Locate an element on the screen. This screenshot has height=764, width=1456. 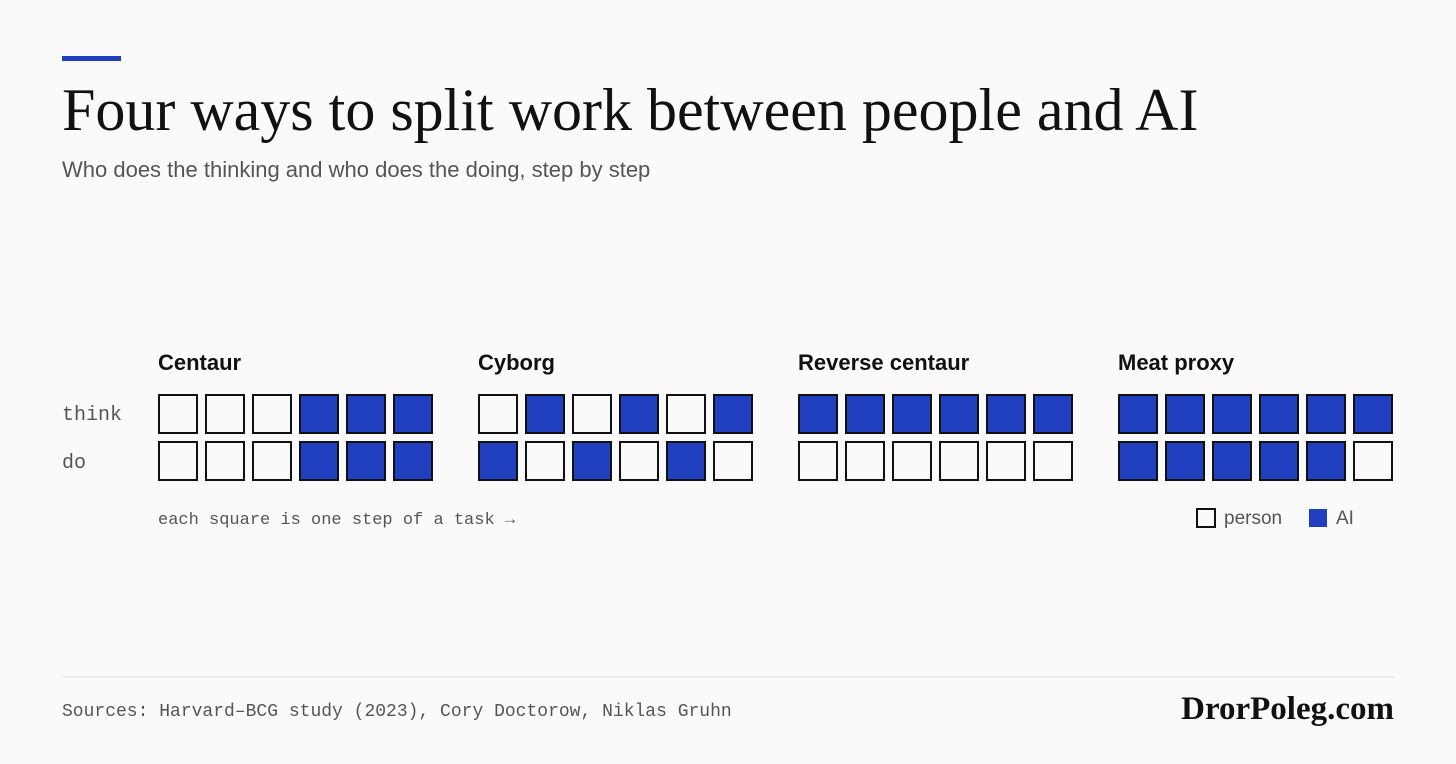
legend-label: person is located at coordinates (1253, 518).